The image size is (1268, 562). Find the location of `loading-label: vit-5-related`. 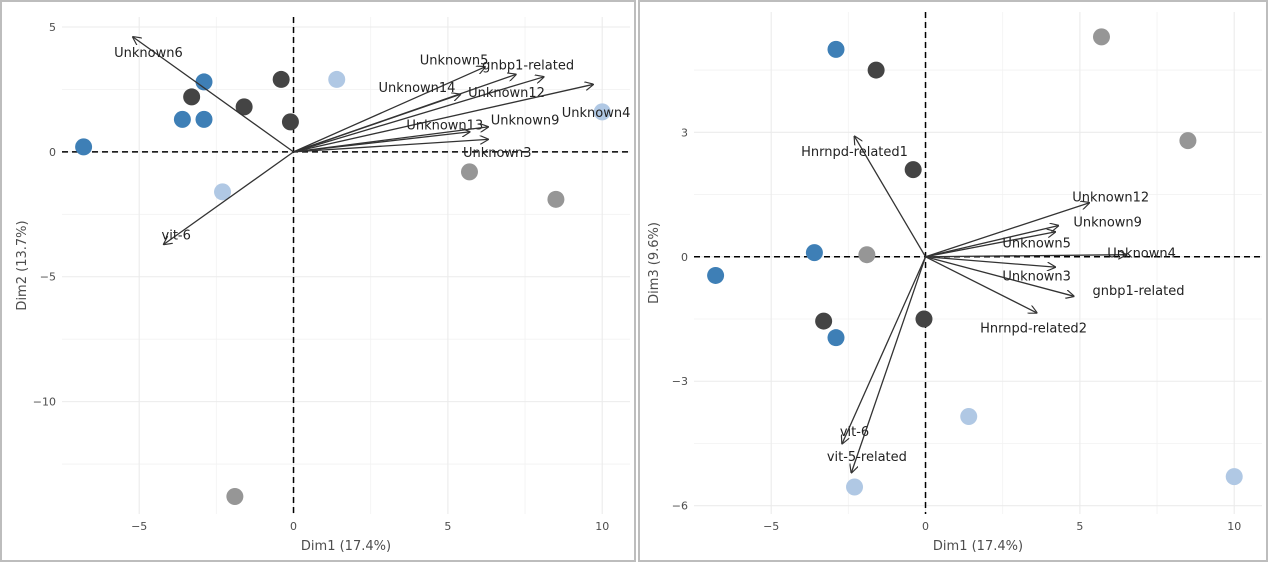

loading-label: vit-5-related is located at coordinates (867, 457).